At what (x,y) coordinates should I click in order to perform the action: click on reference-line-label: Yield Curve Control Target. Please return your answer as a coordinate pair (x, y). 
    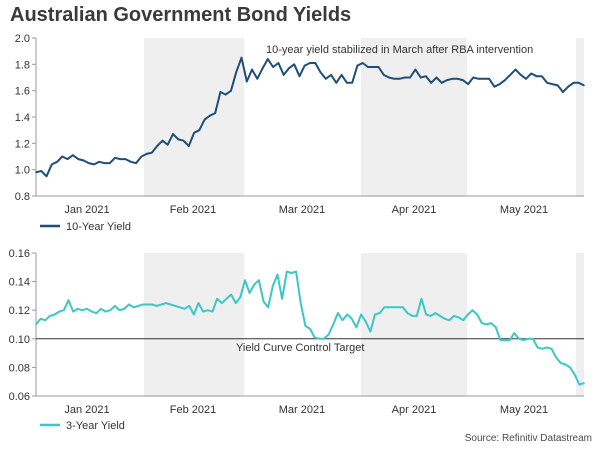
    Looking at the image, I should click on (300, 348).